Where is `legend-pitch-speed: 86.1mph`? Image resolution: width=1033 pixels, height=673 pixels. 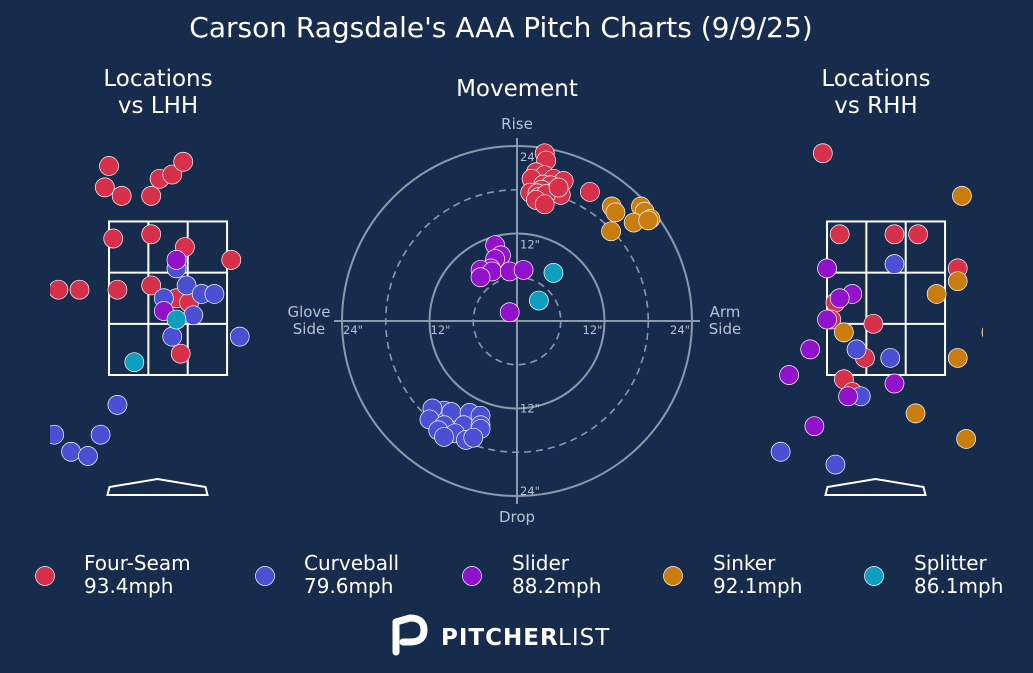 legend-pitch-speed: 86.1mph is located at coordinates (958, 586).